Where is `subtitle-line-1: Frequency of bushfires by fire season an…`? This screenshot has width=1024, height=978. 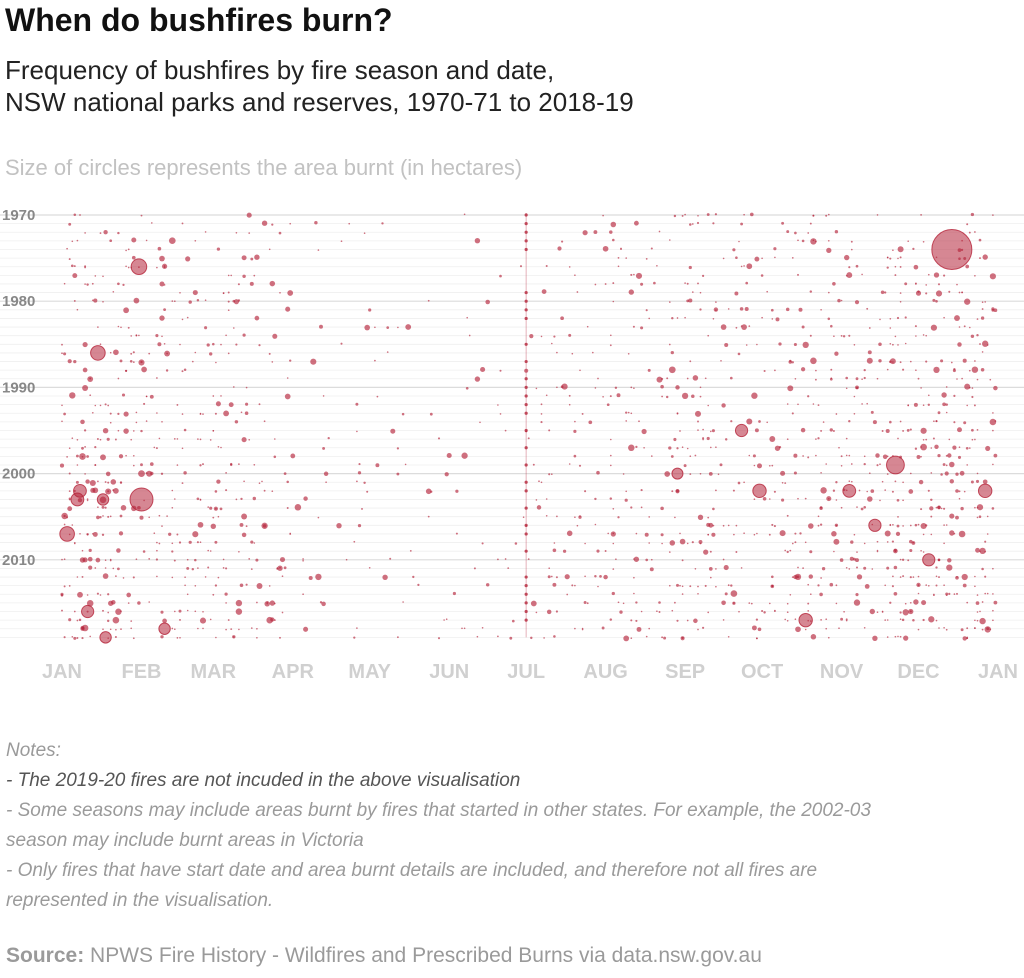
subtitle-line-1: Frequency of bushfires by fire season an… is located at coordinates (280, 70).